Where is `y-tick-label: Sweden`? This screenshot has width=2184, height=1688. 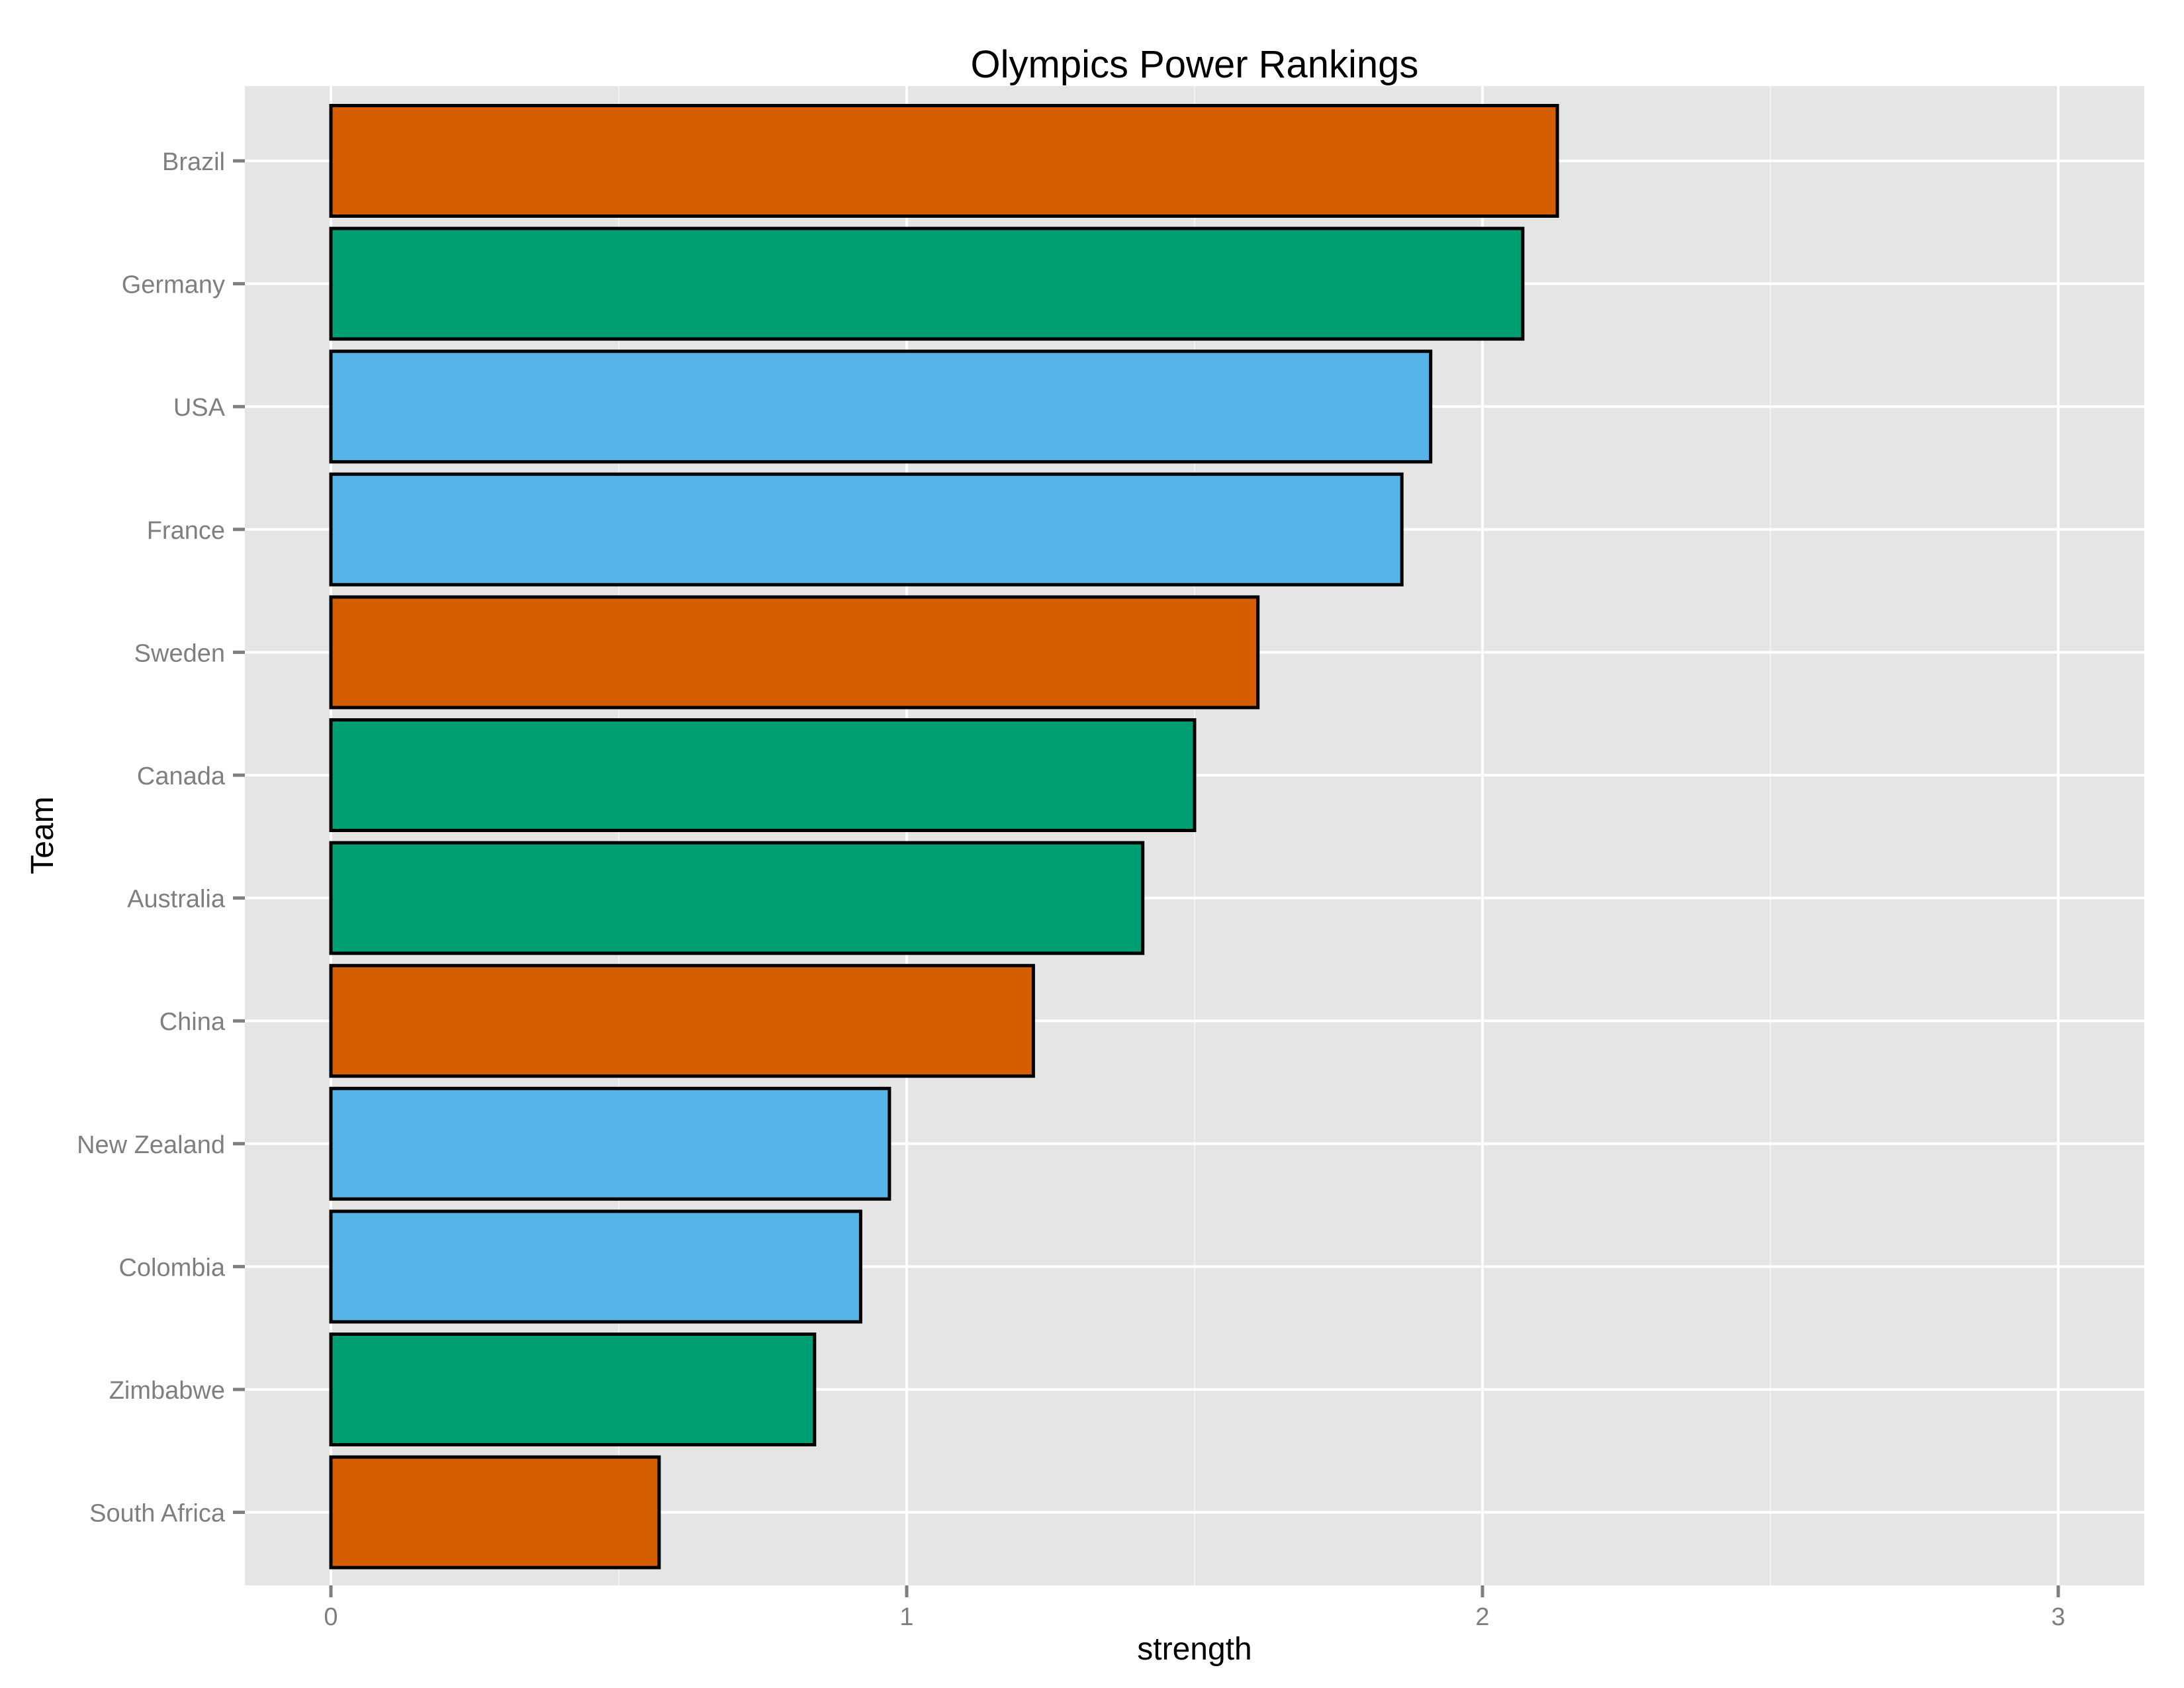 y-tick-label: Sweden is located at coordinates (179, 653).